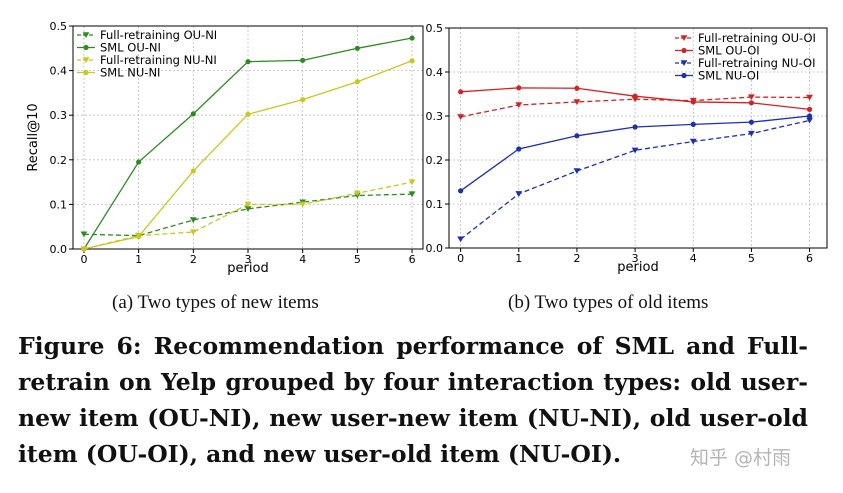 The image size is (843, 493). Describe the element at coordinates (83, 259) in the screenshot. I see `chart-a-xtick-label-0: 0` at that location.